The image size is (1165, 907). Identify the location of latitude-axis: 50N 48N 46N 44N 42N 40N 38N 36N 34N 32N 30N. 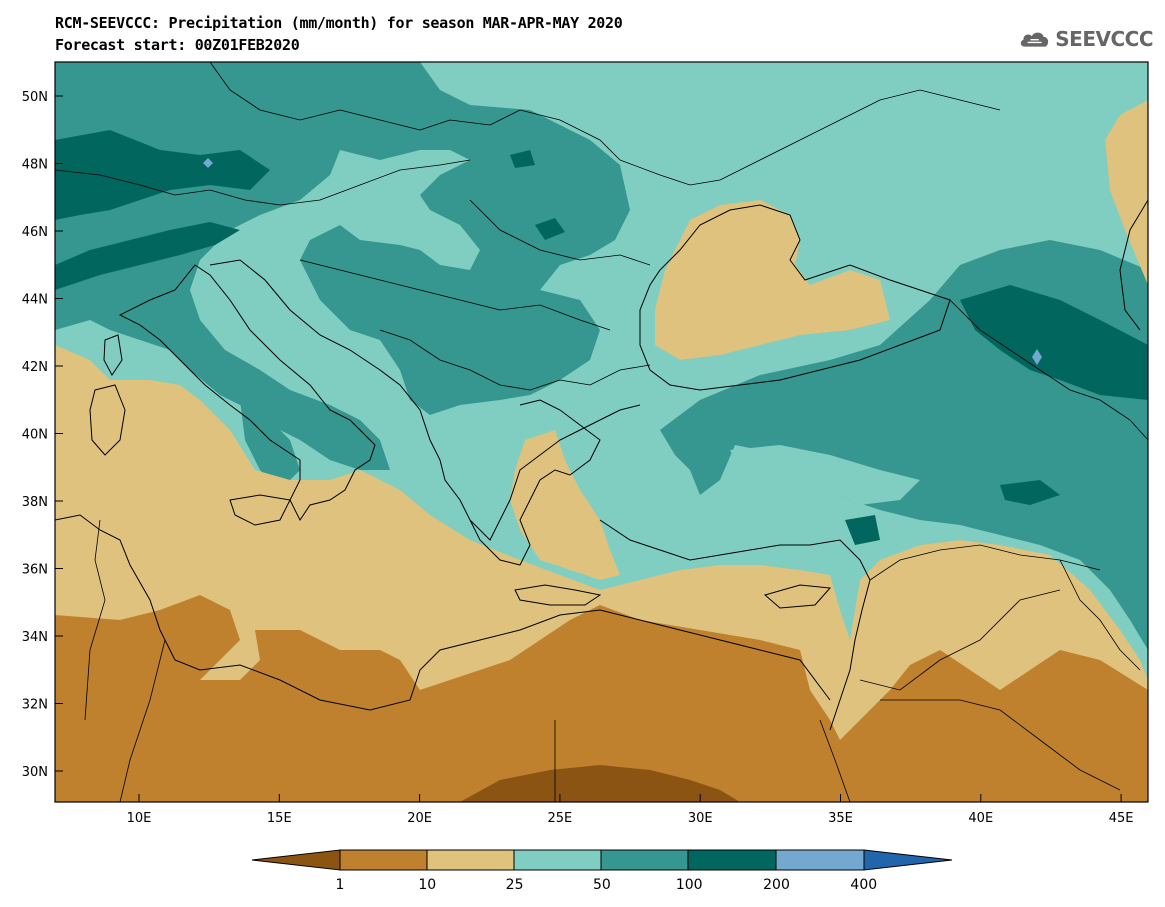
(42, 435).